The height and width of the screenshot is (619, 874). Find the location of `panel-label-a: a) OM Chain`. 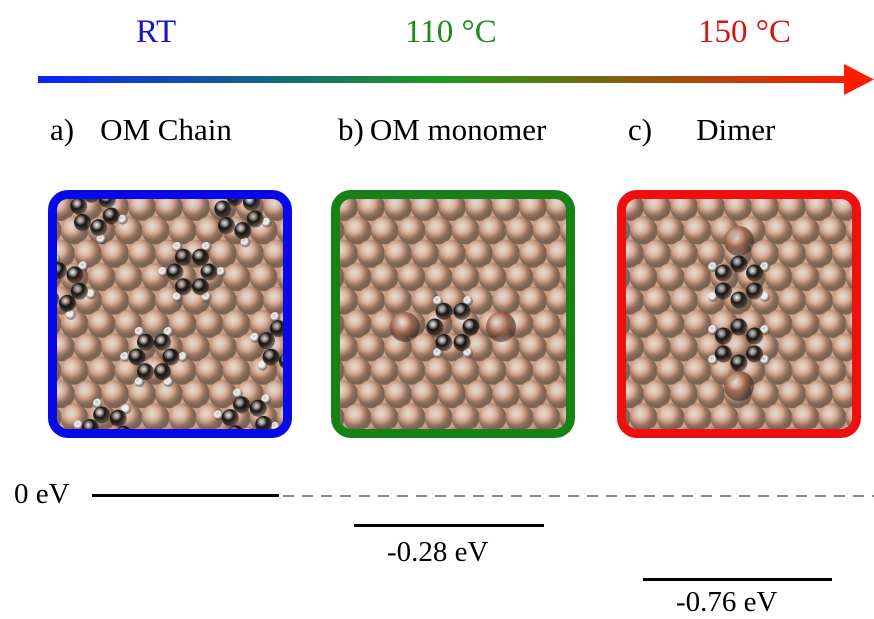

panel-label-a: a) OM Chain is located at coordinates (141, 130).